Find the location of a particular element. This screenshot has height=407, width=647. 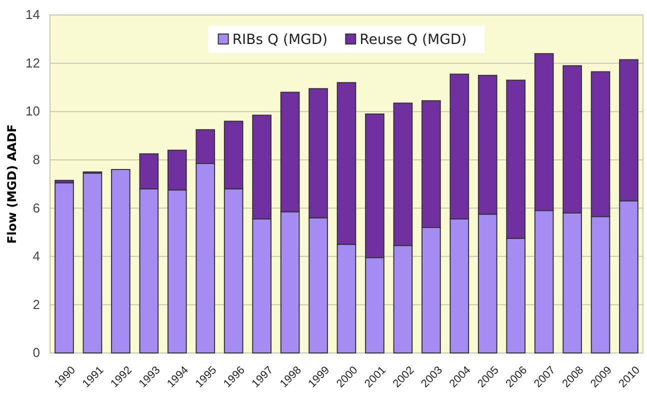

y-axis-title: Flow (MGD) AADF is located at coordinates (12, 184).